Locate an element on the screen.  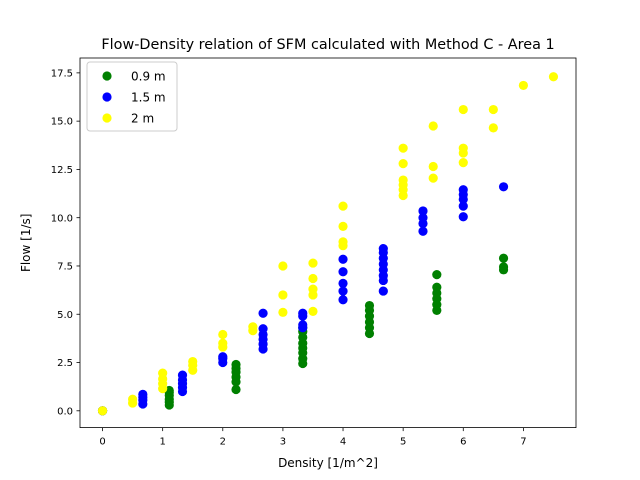
x-tick-label: 7 is located at coordinates (523, 442).